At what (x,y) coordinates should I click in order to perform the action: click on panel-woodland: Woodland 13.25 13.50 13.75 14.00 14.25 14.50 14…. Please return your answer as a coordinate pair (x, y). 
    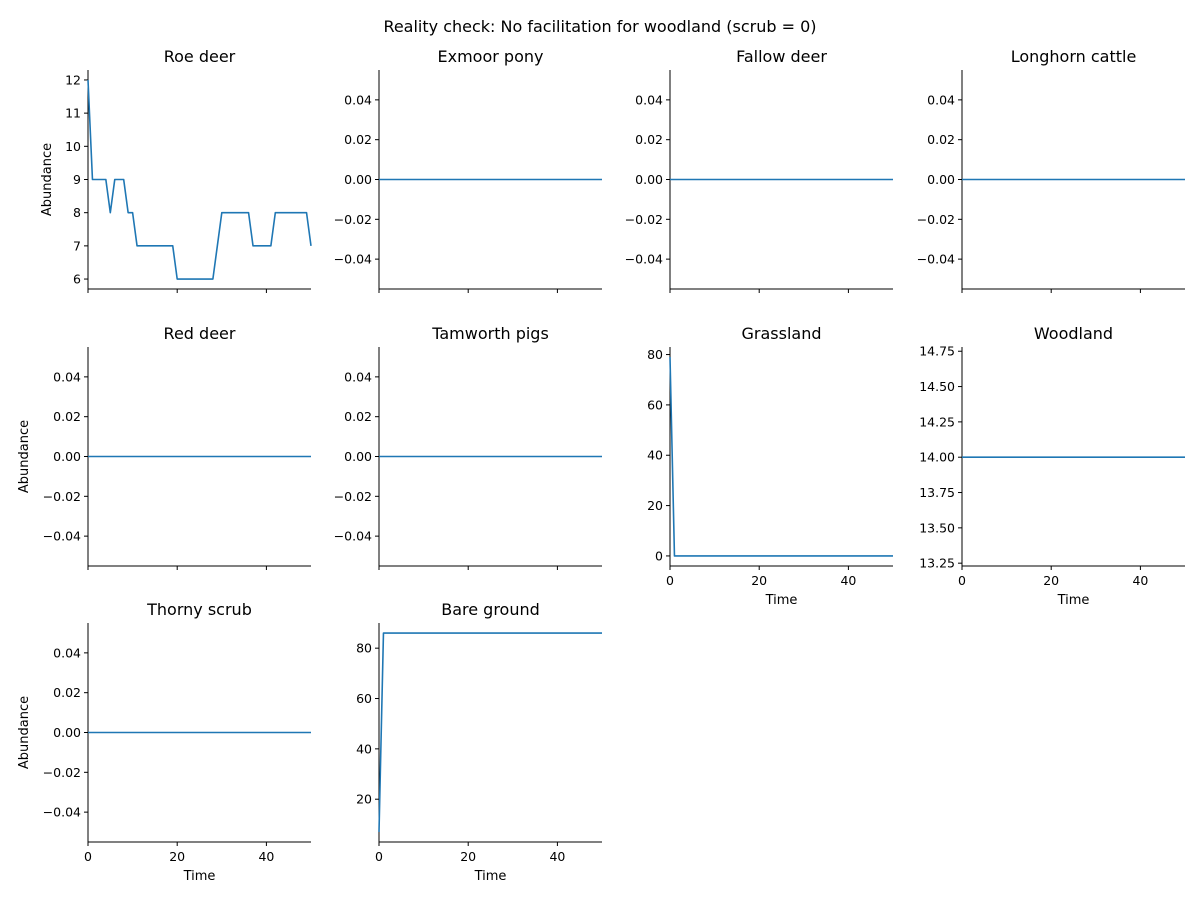
    Looking at the image, I should click on (1052, 466).